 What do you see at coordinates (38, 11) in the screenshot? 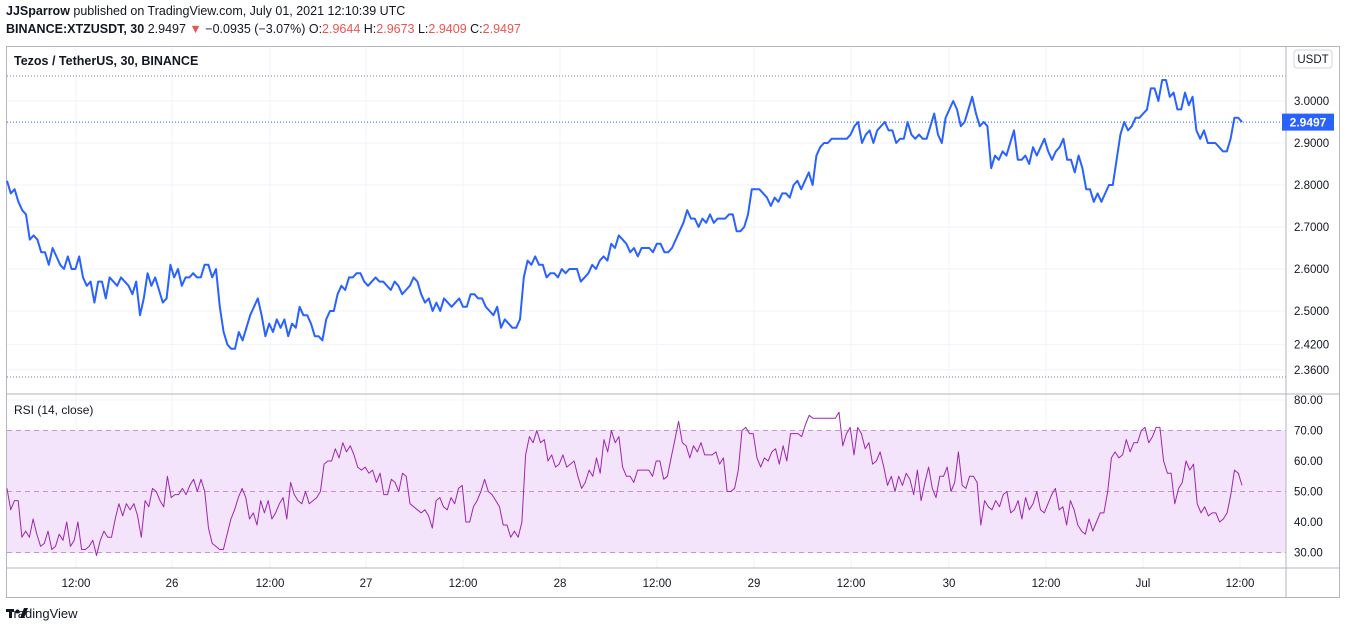
I see `author-name: JJSparrow` at bounding box center [38, 11].